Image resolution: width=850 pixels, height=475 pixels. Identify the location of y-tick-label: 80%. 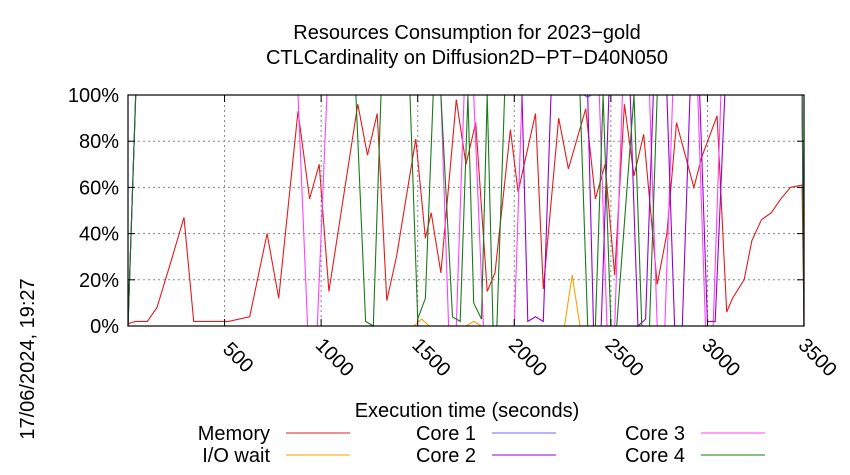
(99, 142).